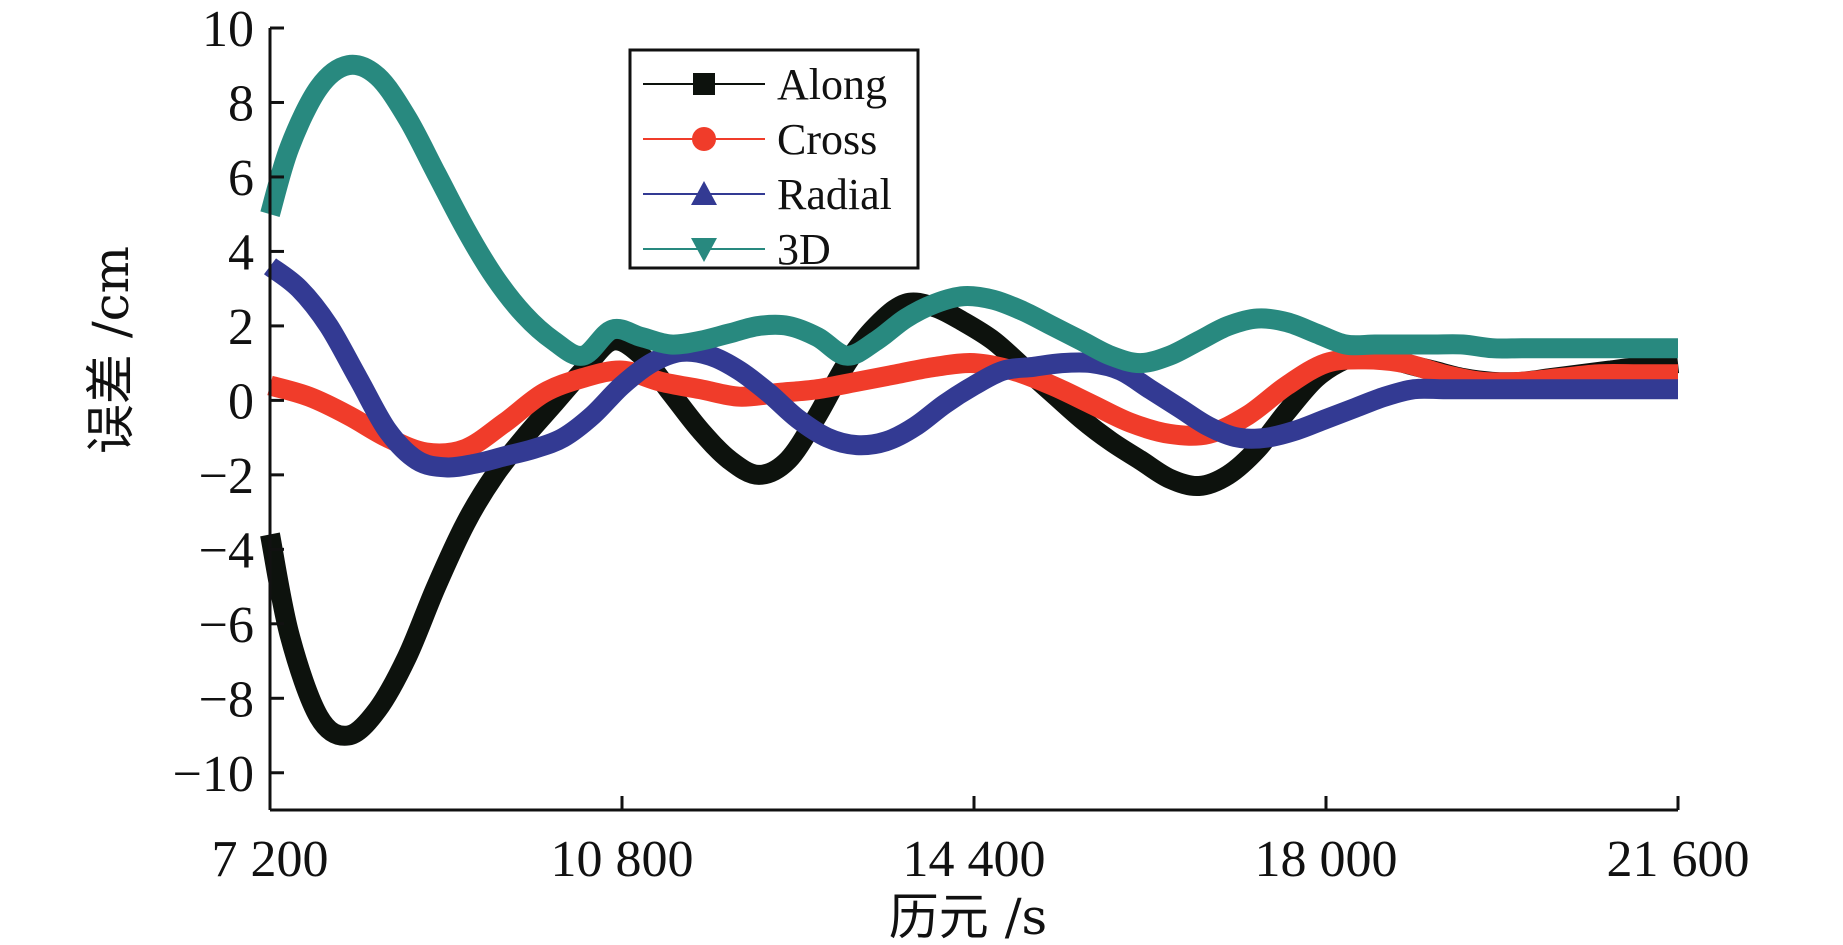  What do you see at coordinates (1678, 859) in the screenshot?
I see `x-tick-label: 21 600` at bounding box center [1678, 859].